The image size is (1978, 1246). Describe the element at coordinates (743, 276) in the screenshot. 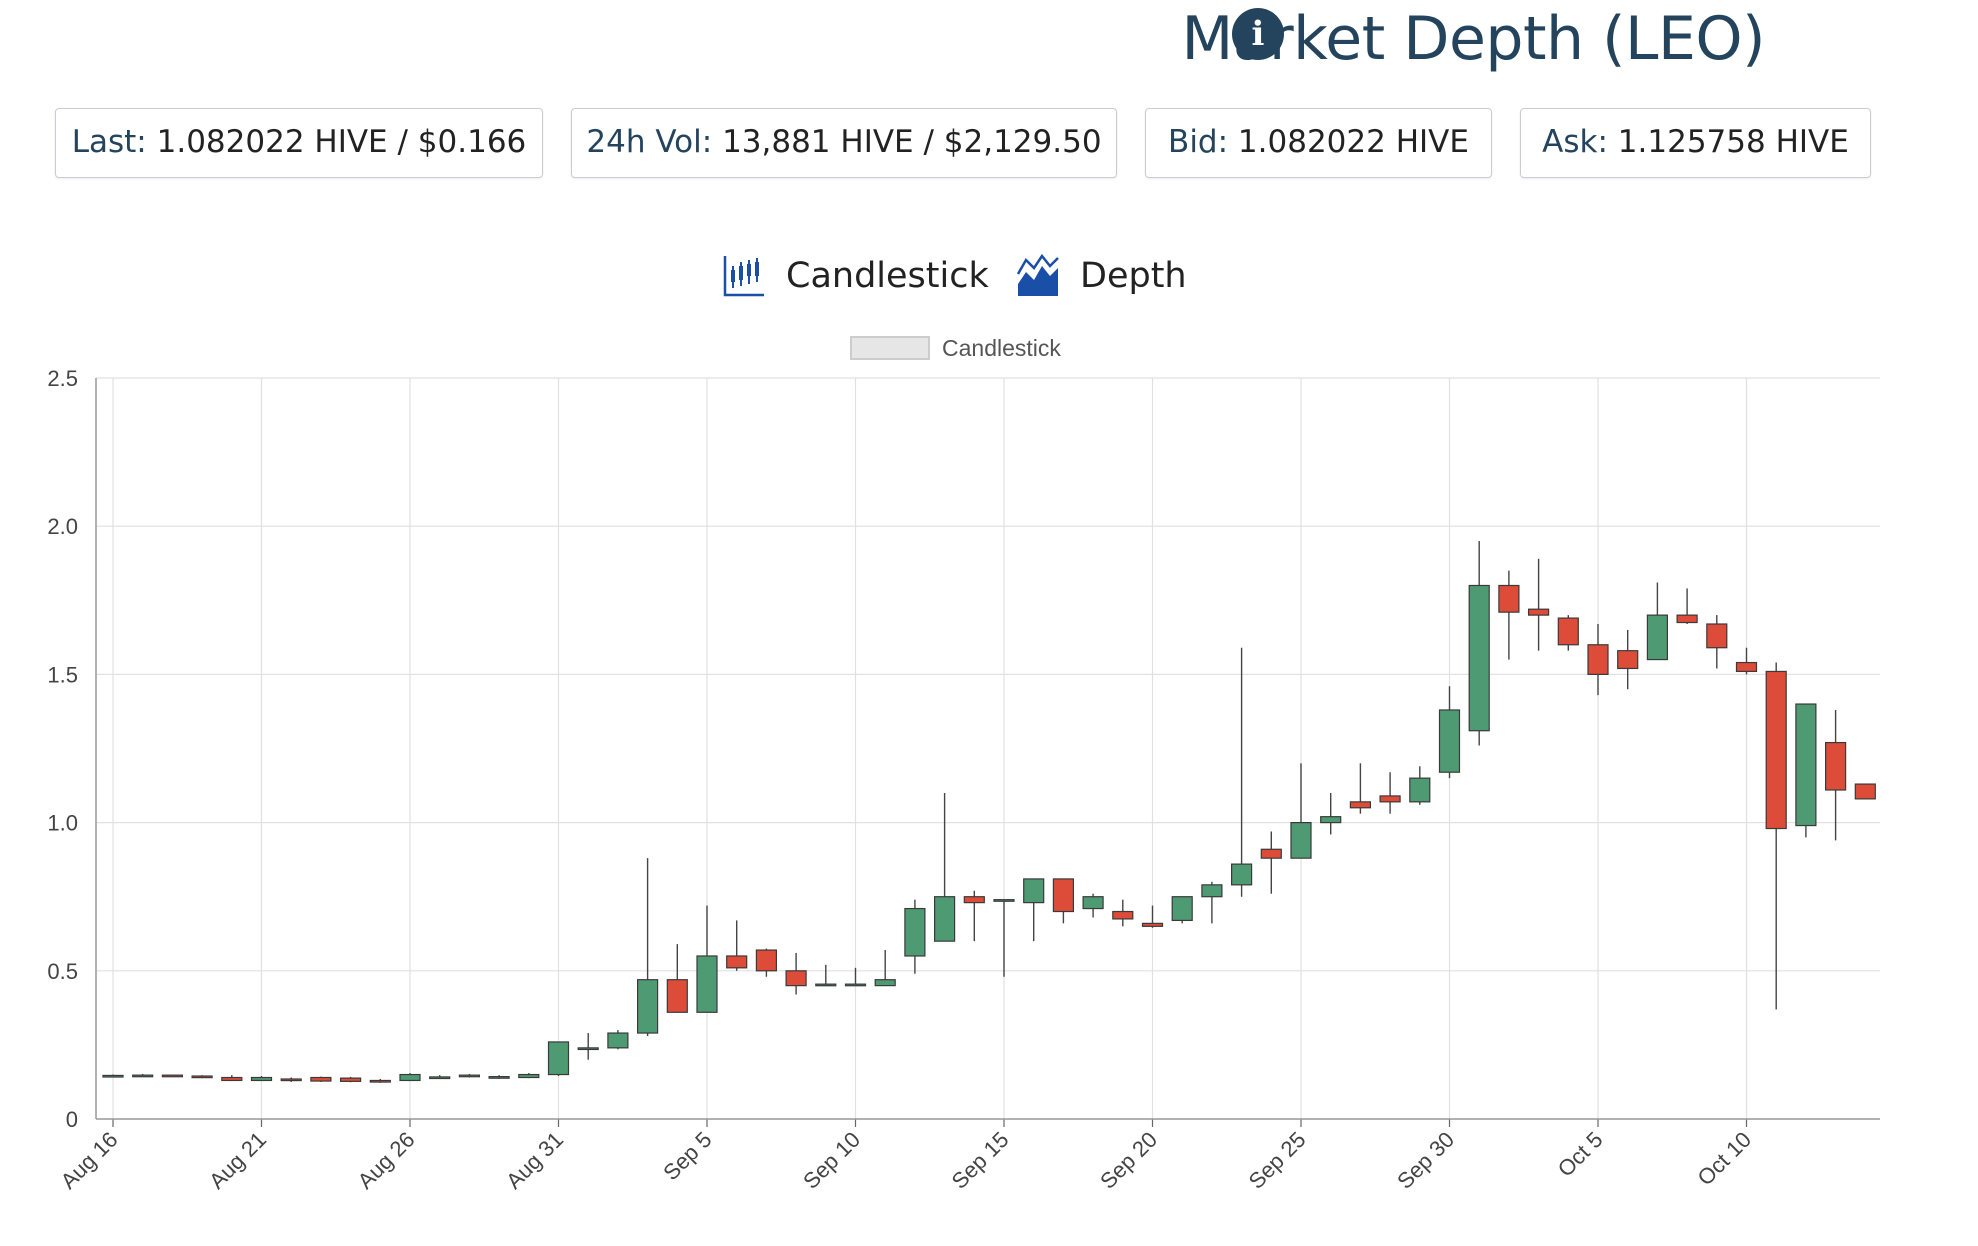

I see `candlestick-chart-icon` at that location.